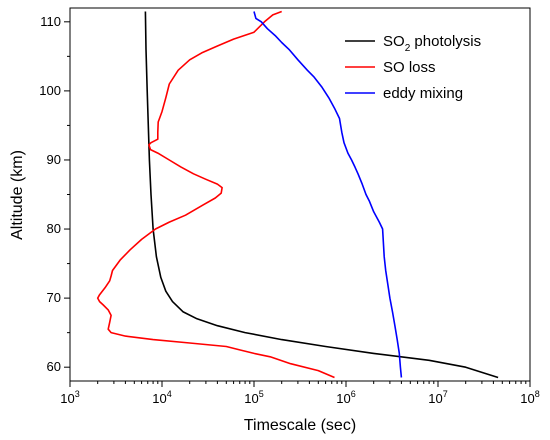 The height and width of the screenshot is (440, 550). Describe the element at coordinates (54, 297) in the screenshot. I see `y-tick-label: 70` at that location.